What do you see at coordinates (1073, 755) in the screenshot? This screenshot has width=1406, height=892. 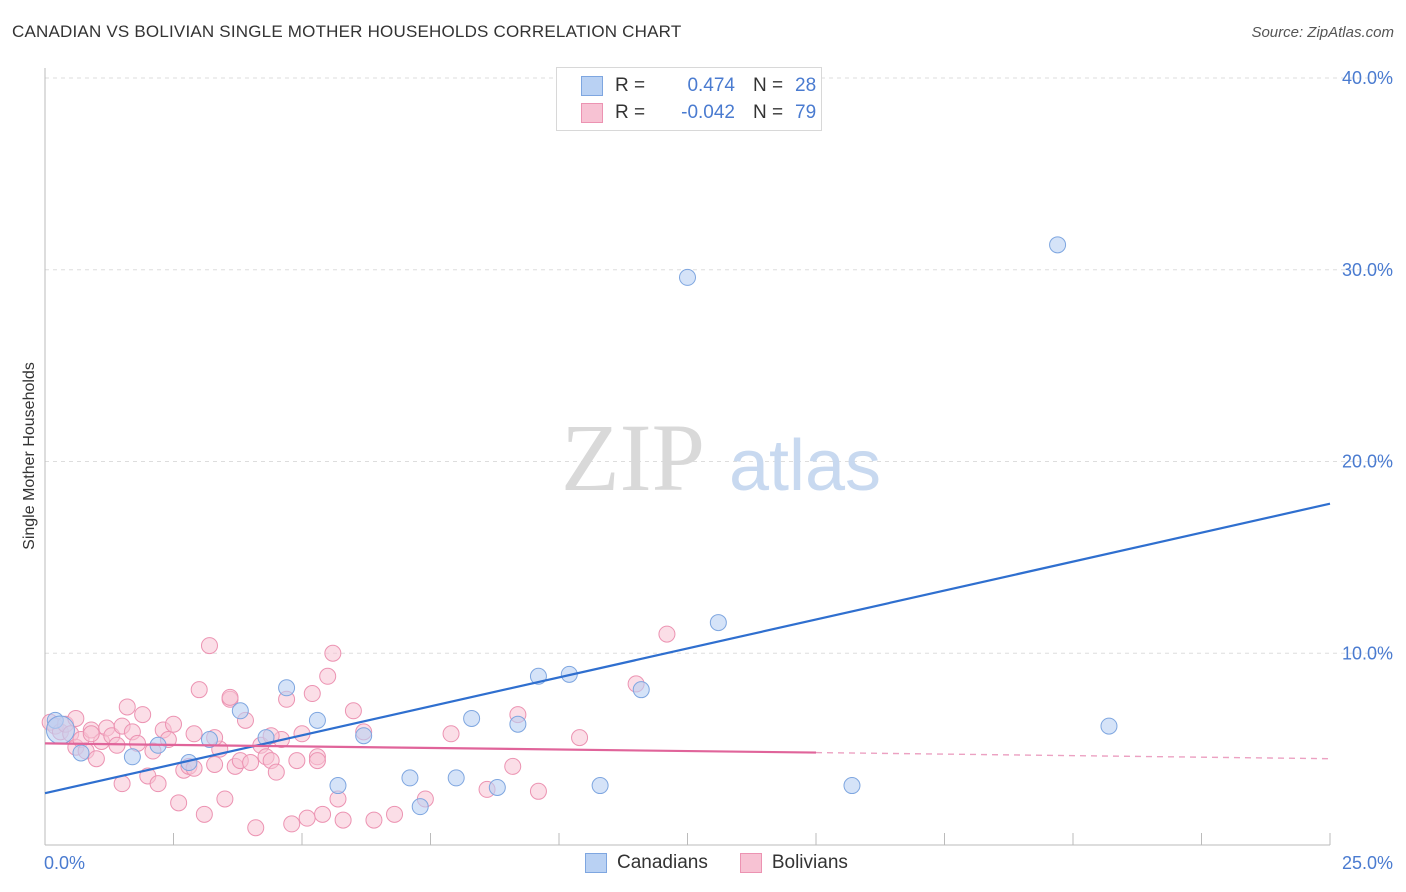 I see `bolivians-trend-line-dashed` at bounding box center [1073, 755].